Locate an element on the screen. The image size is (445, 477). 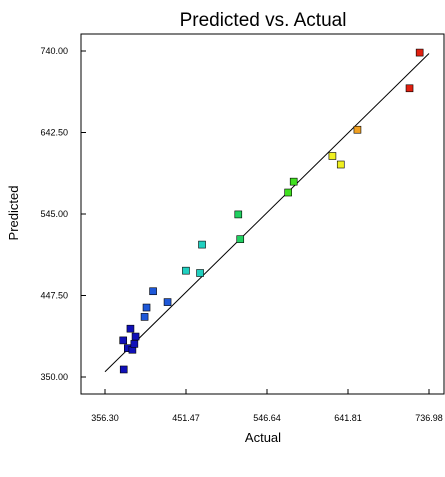
y-tick-label: 447.50 is located at coordinates (54, 296).